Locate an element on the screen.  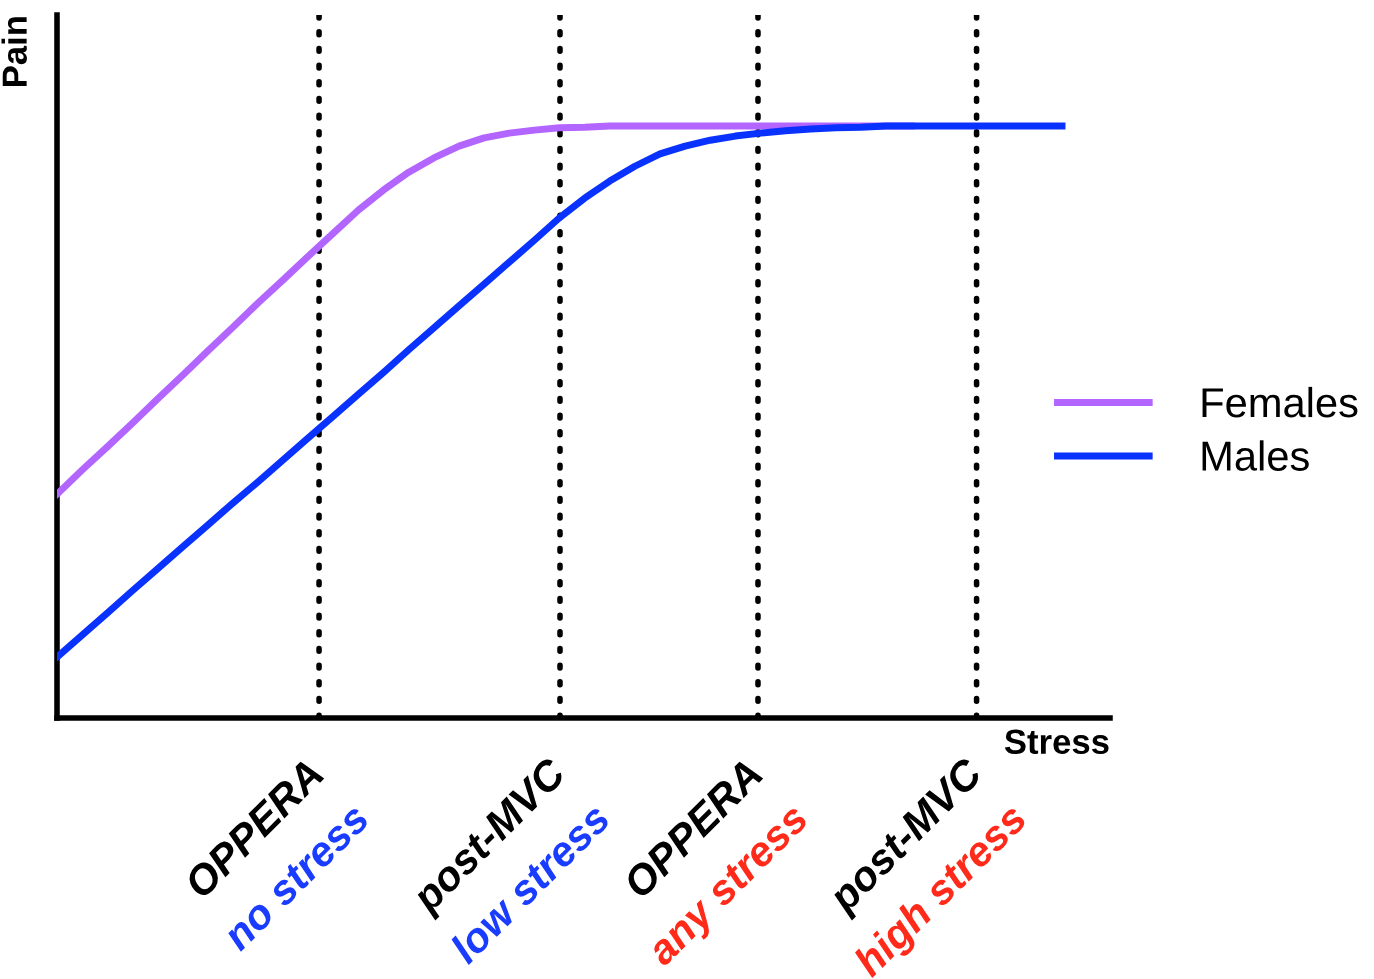
legend-label: Females is located at coordinates (1280, 402).